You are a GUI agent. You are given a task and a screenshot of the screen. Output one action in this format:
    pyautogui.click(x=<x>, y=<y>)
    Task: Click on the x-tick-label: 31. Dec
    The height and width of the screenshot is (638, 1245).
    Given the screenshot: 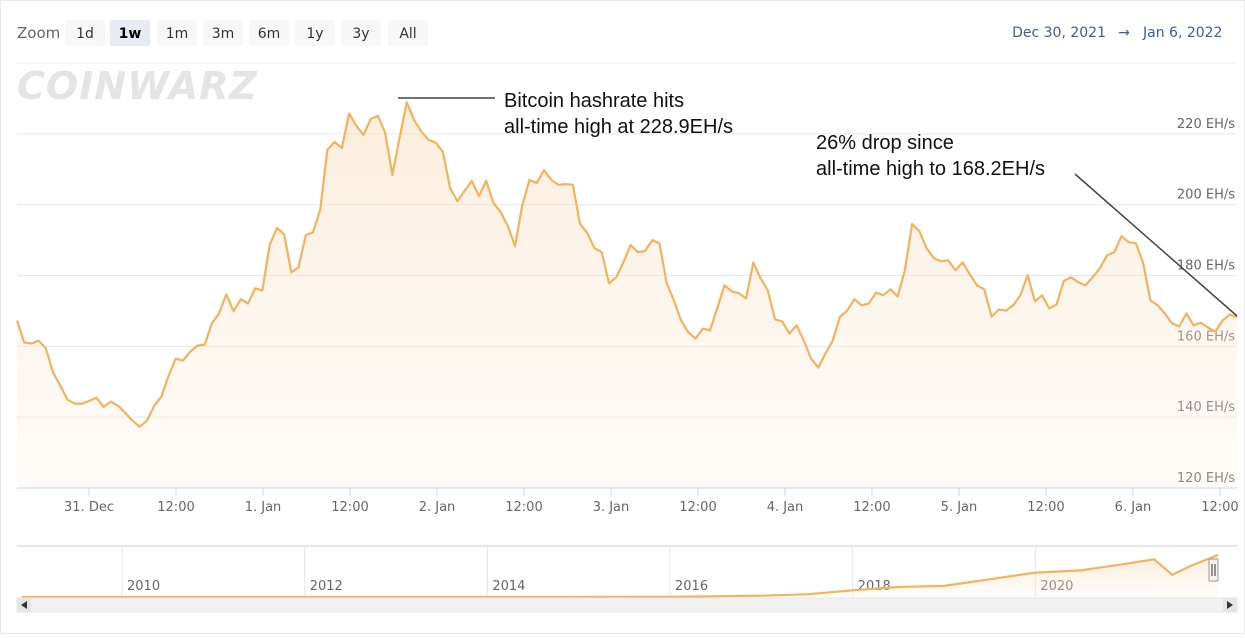 What is the action you would take?
    pyautogui.click(x=89, y=507)
    